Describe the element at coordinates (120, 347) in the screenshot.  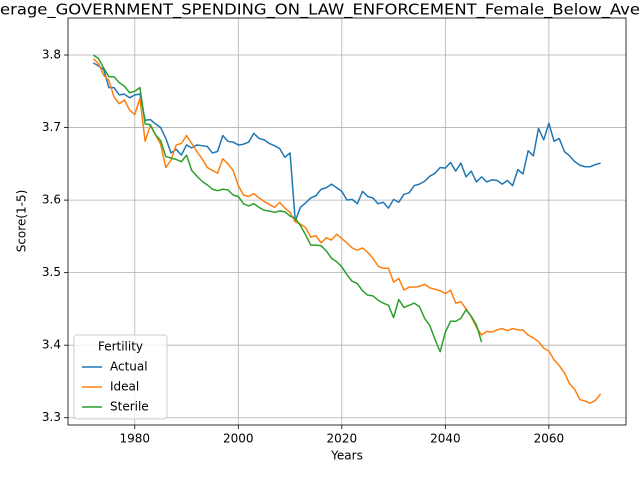
I see `legend-title: Fertility` at that location.